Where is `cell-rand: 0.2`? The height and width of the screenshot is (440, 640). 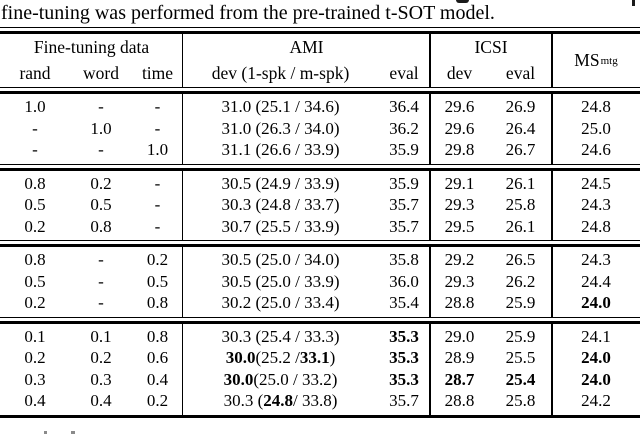 cell-rand: 0.2 is located at coordinates (35, 358).